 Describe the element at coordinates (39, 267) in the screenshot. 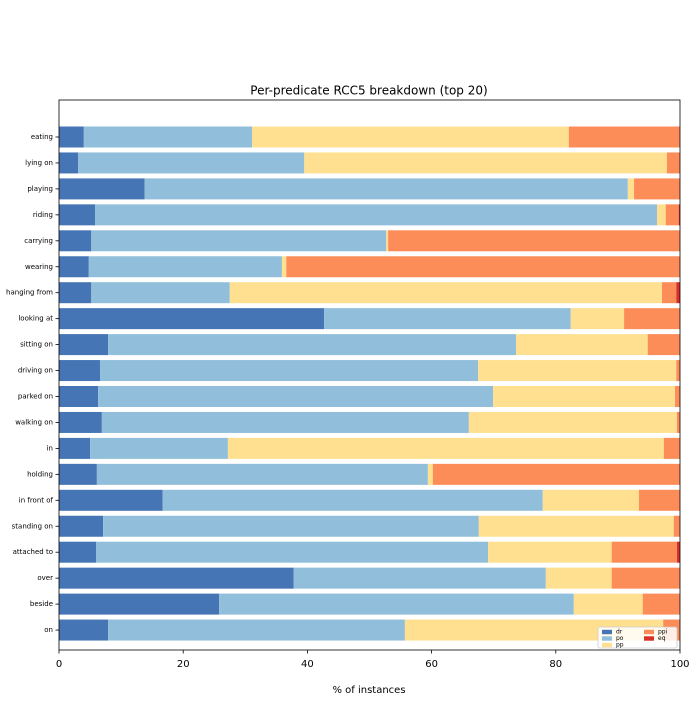

I see `y-tick-label: wearing` at that location.